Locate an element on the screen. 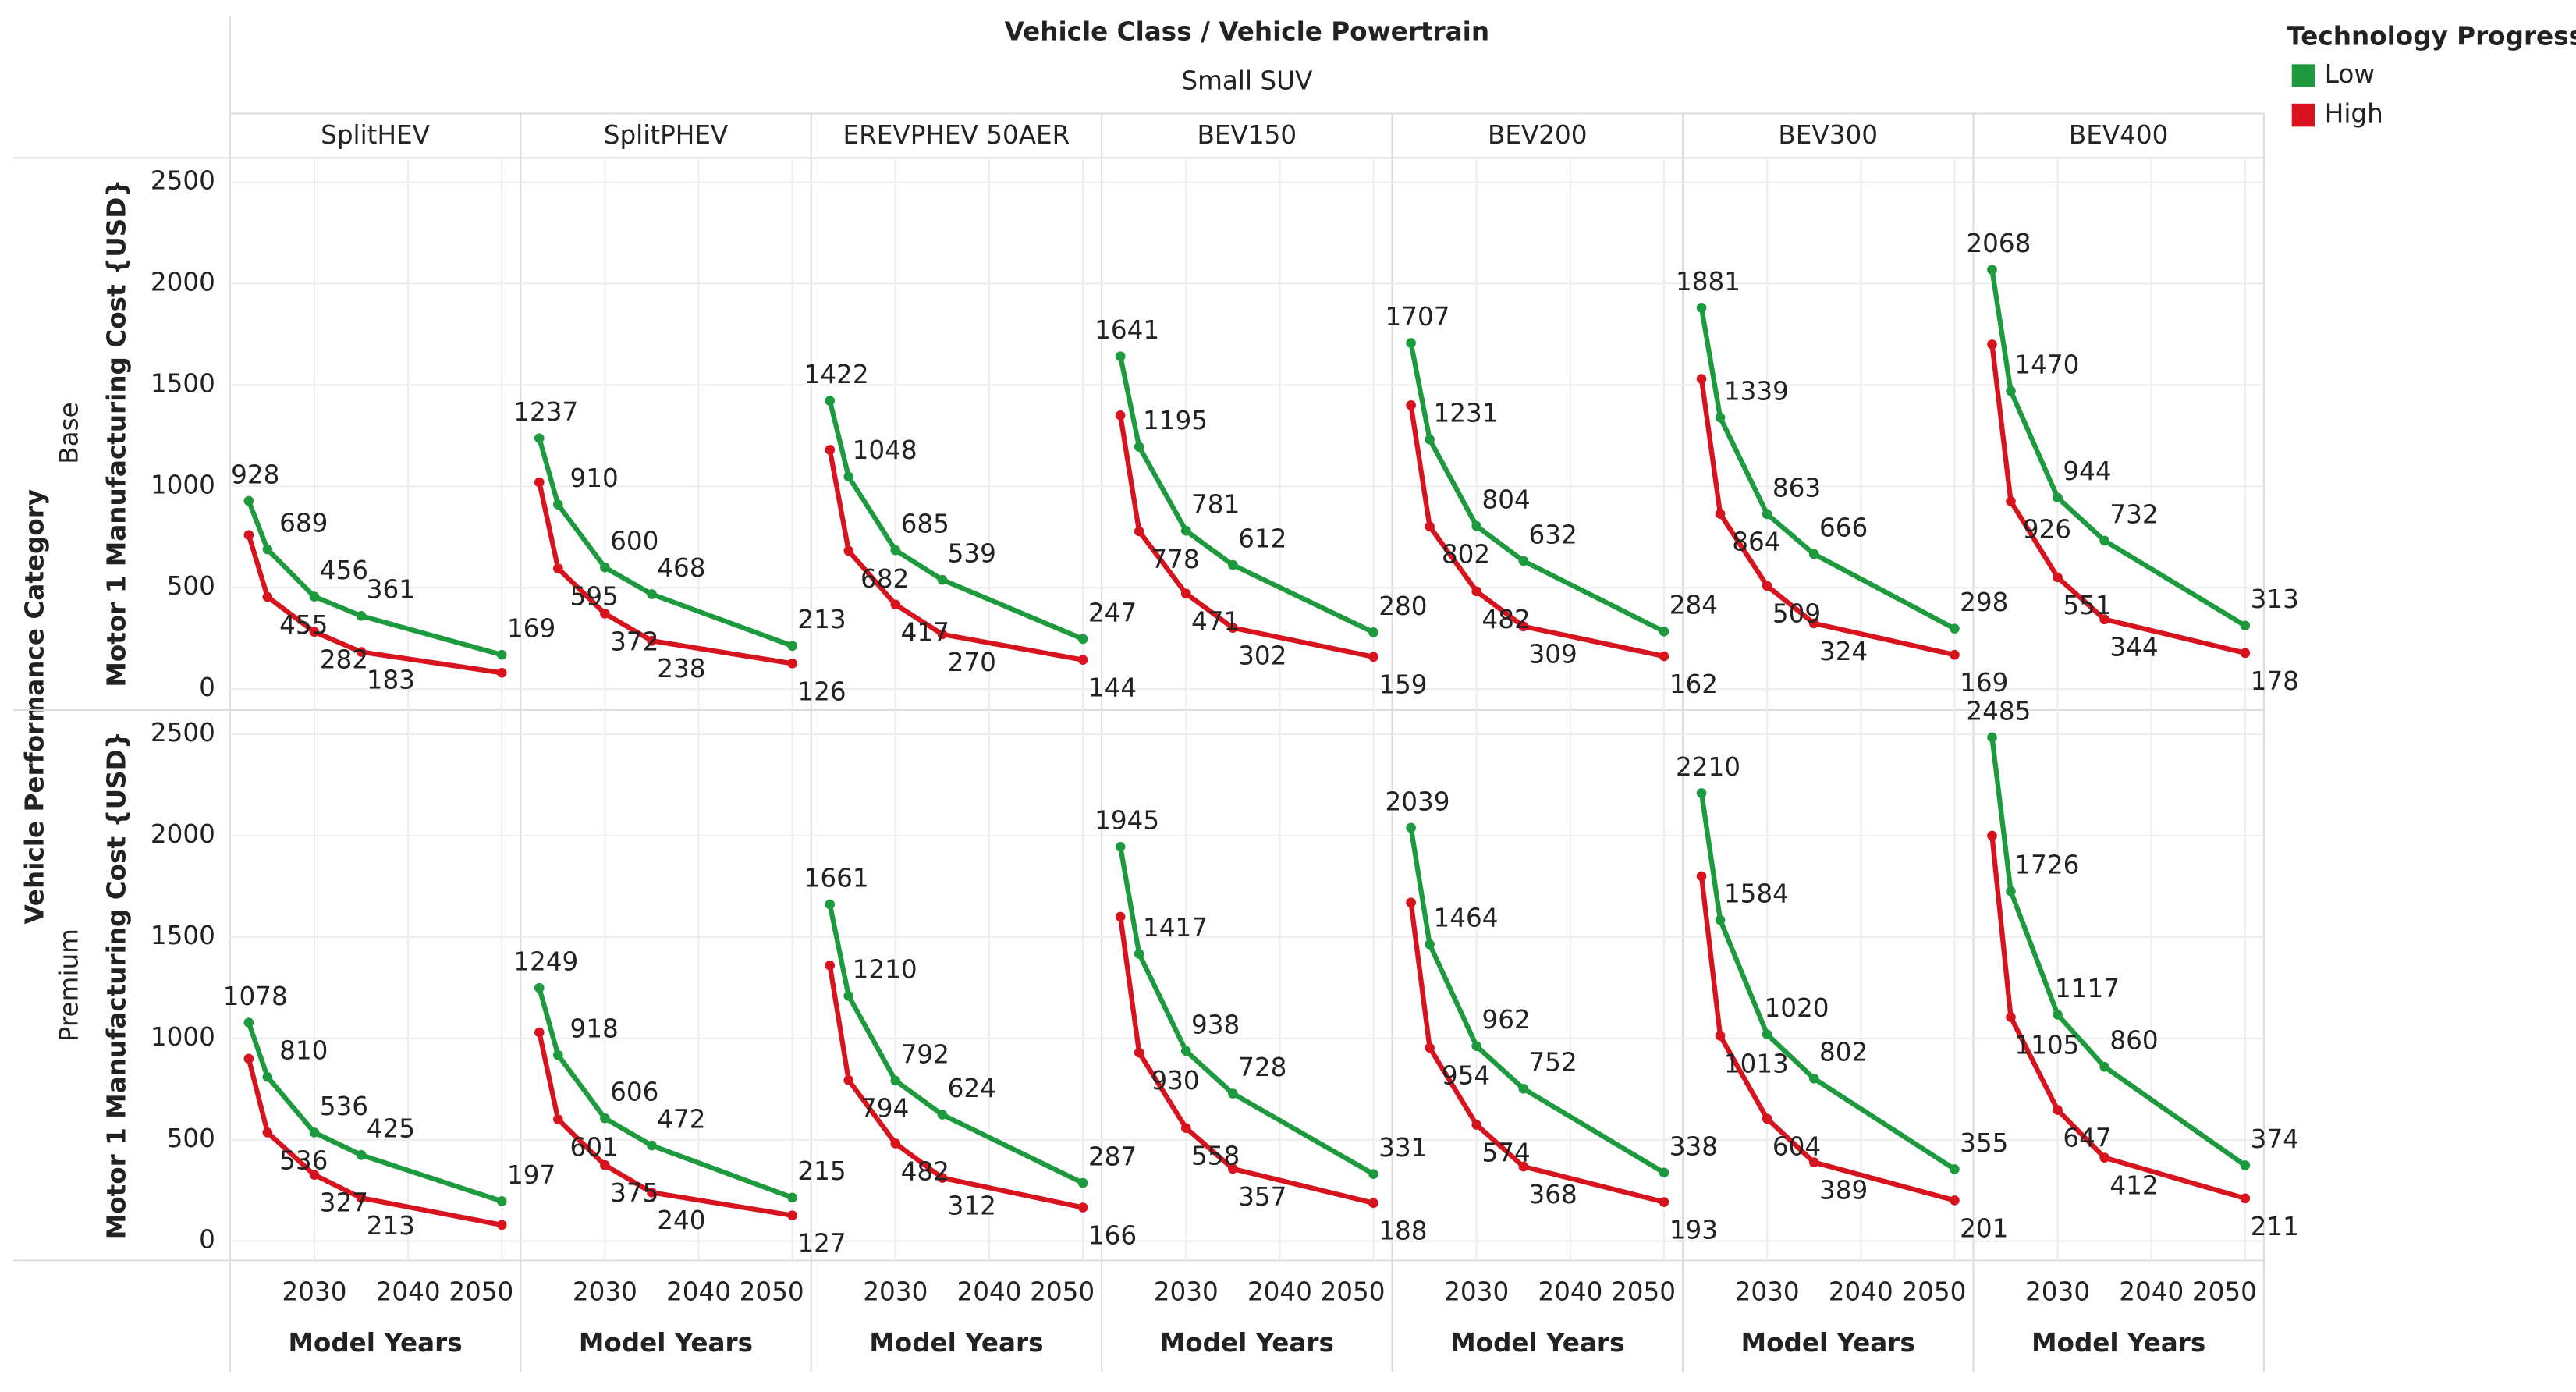  data-label: 810 is located at coordinates (303, 1051).